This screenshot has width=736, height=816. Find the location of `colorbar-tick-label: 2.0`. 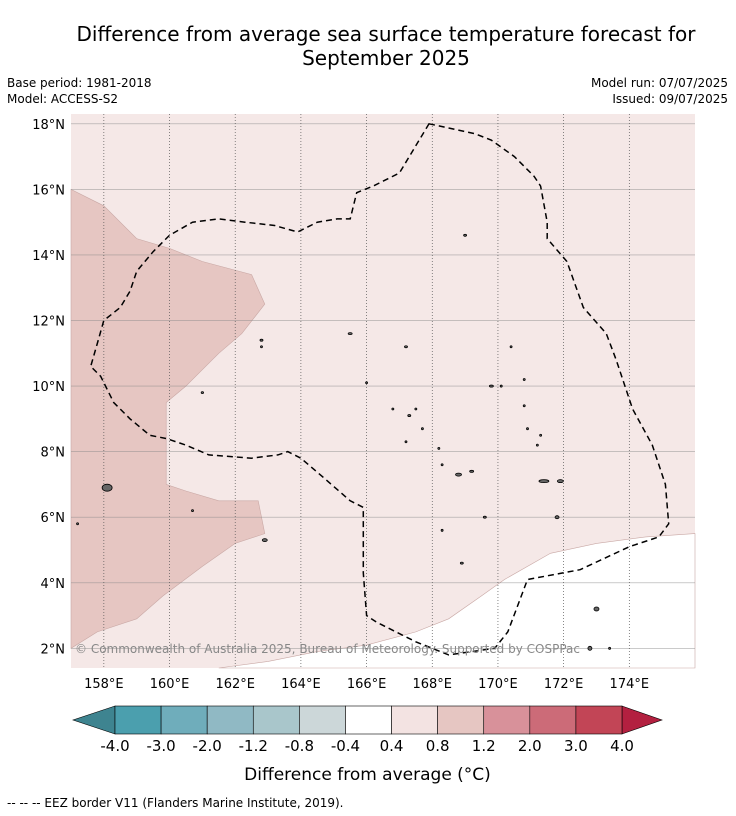

colorbar-tick-label: 2.0 is located at coordinates (530, 746).